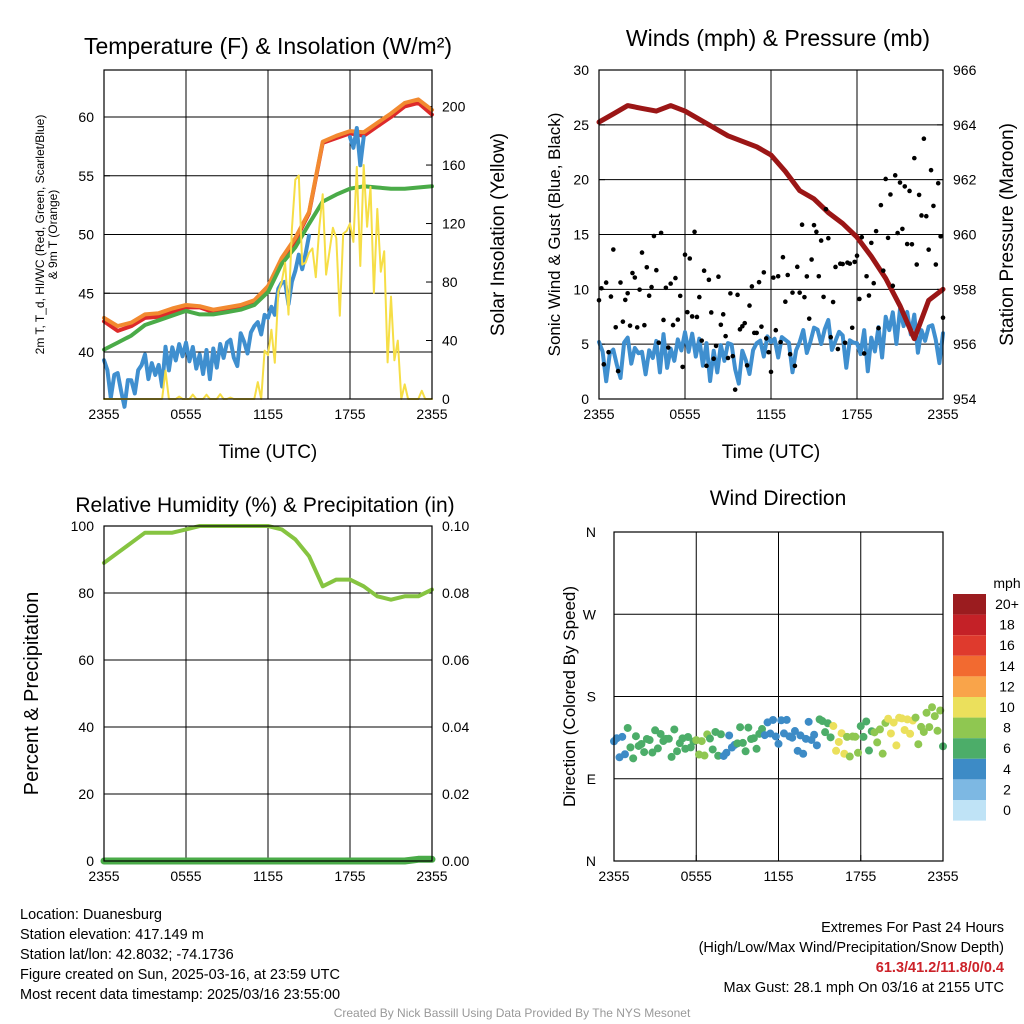 Image resolution: width=1024 pixels, height=1024 pixels. What do you see at coordinates (268, 693) in the screenshot?
I see `plot-frame` at bounding box center [268, 693].